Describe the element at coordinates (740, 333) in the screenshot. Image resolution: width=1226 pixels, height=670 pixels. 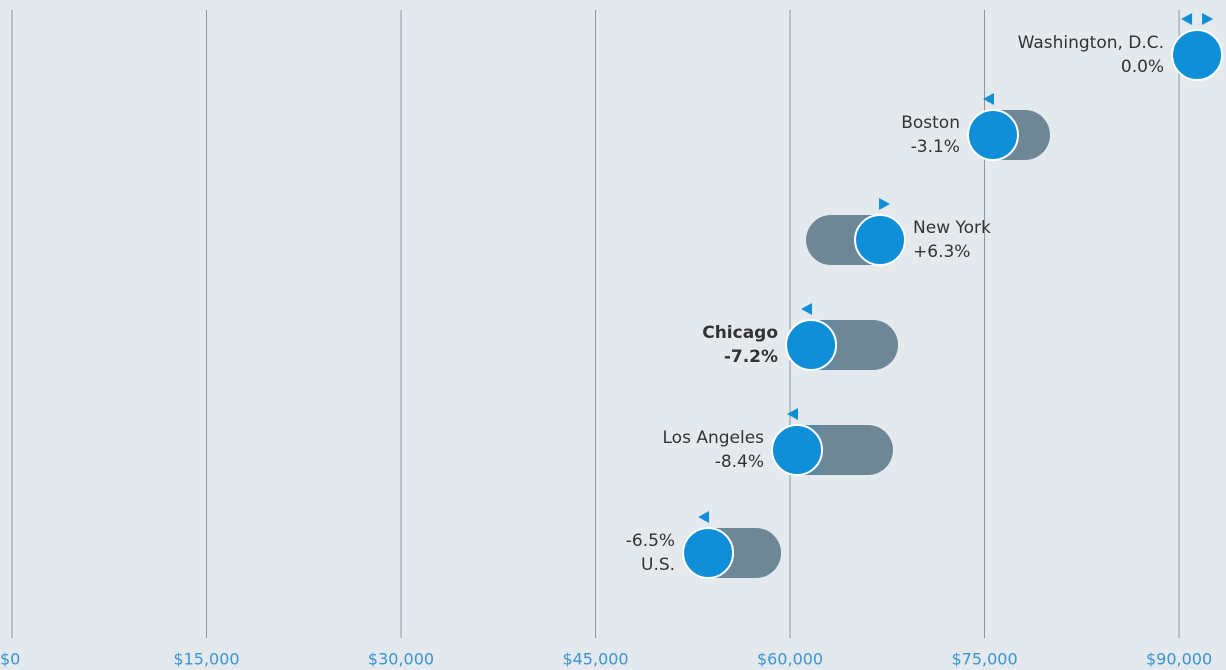
I see `category-label: Chicago` at that location.